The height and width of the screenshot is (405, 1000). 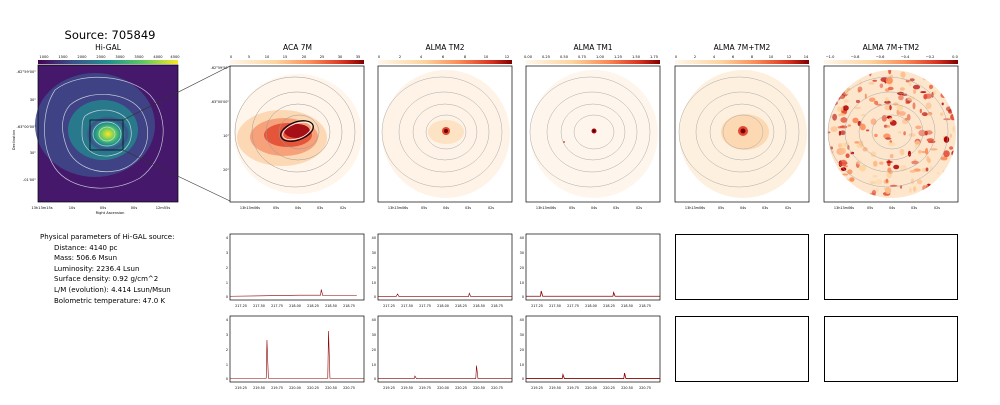 What do you see at coordinates (107, 237) in the screenshot?
I see `params-heading: Physical parameters of Hi-GAL source:` at bounding box center [107, 237].